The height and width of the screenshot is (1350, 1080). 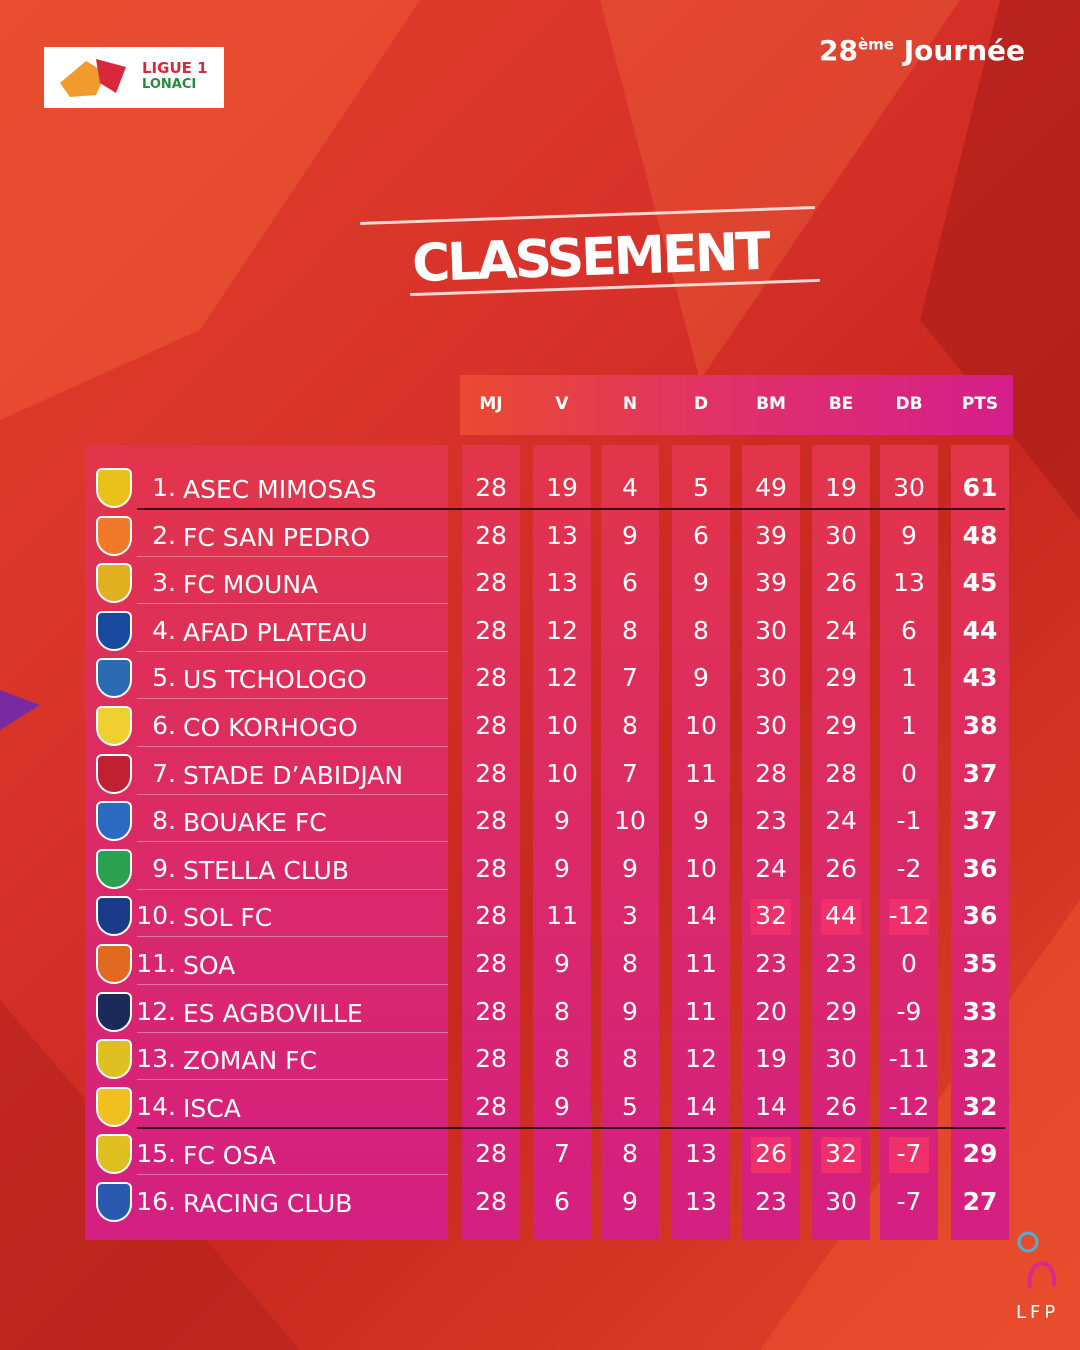 I want to click on stat-cell: -9, so click(x=909, y=1011).